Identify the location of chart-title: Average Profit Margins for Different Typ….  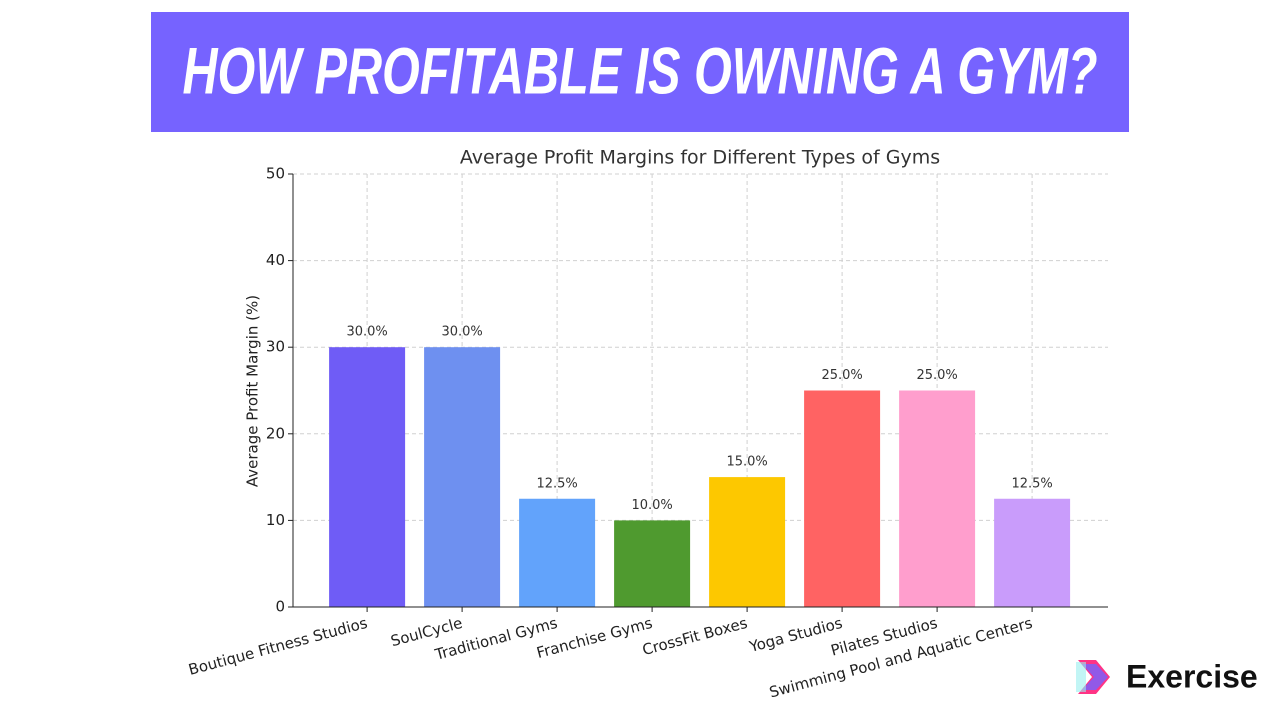
(700, 158).